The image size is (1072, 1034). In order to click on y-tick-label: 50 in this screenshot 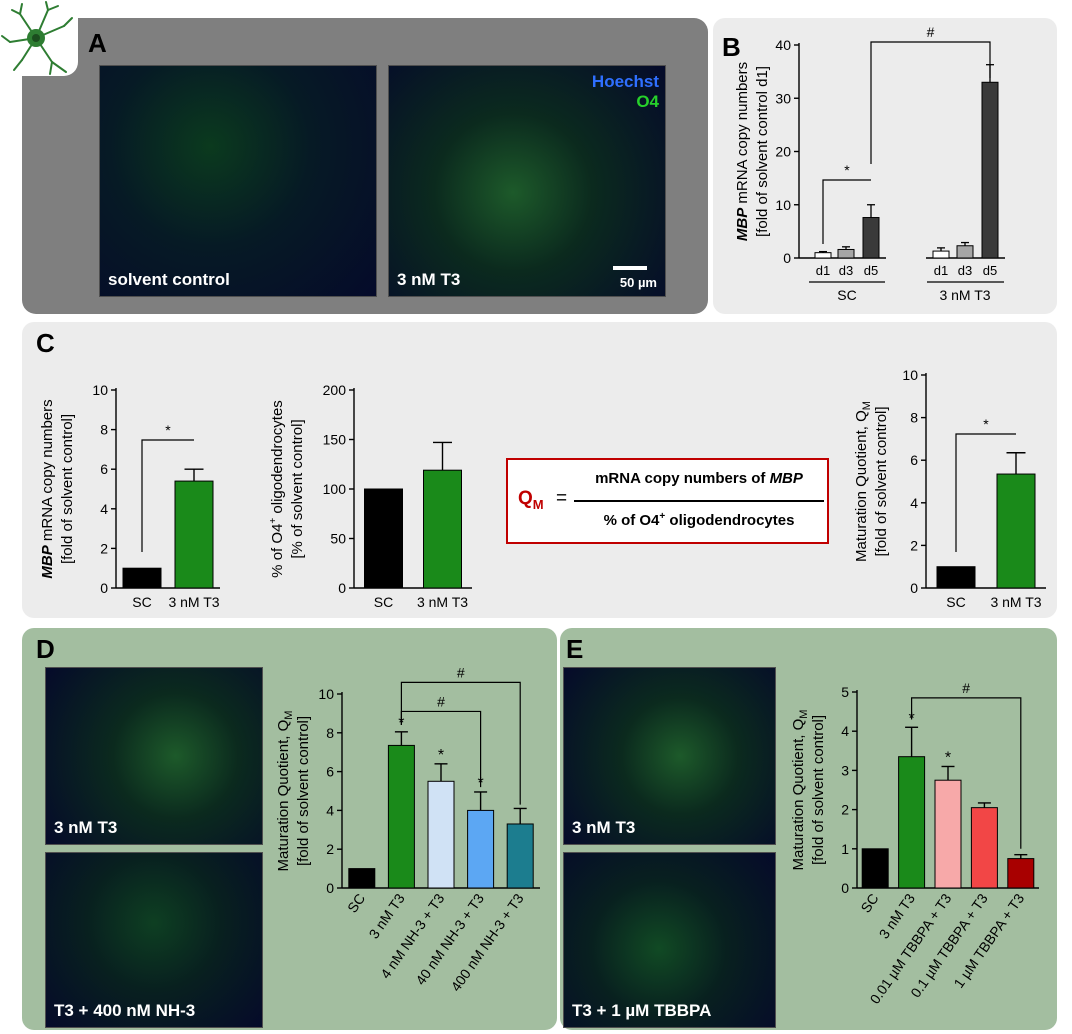, I will do `click(338, 539)`.